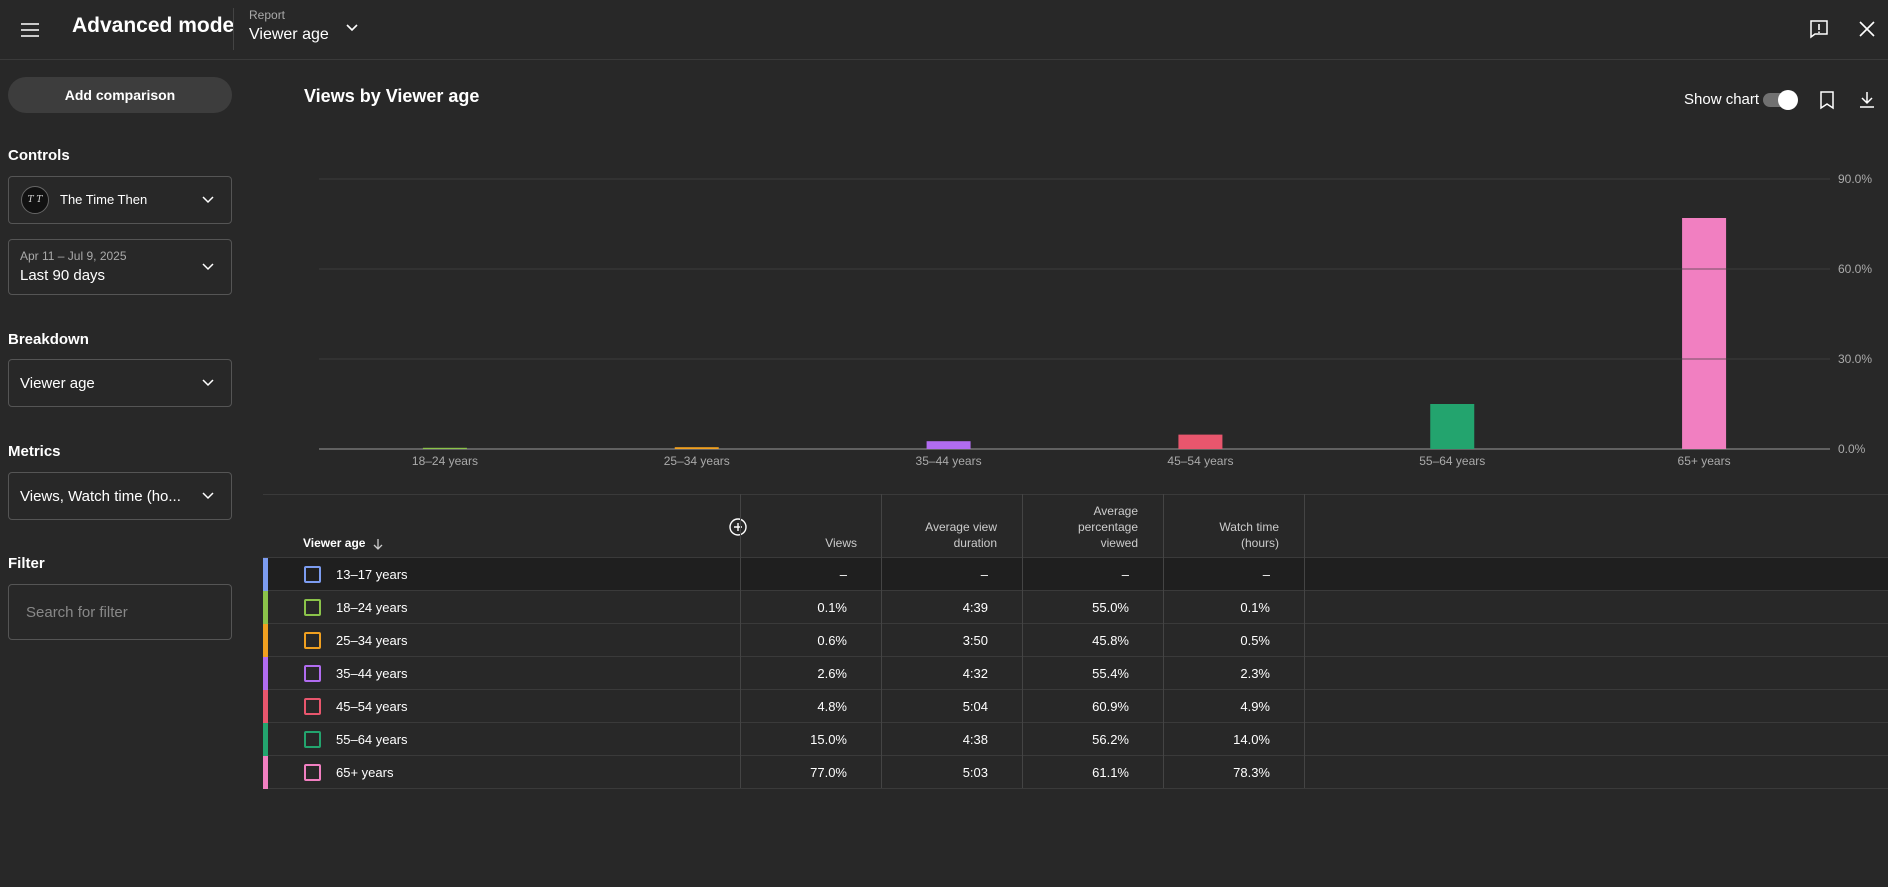 The height and width of the screenshot is (887, 1888). I want to click on table-row: 45–54 years 4.8% 5:04 60.9% 4.9%, so click(1075, 706).